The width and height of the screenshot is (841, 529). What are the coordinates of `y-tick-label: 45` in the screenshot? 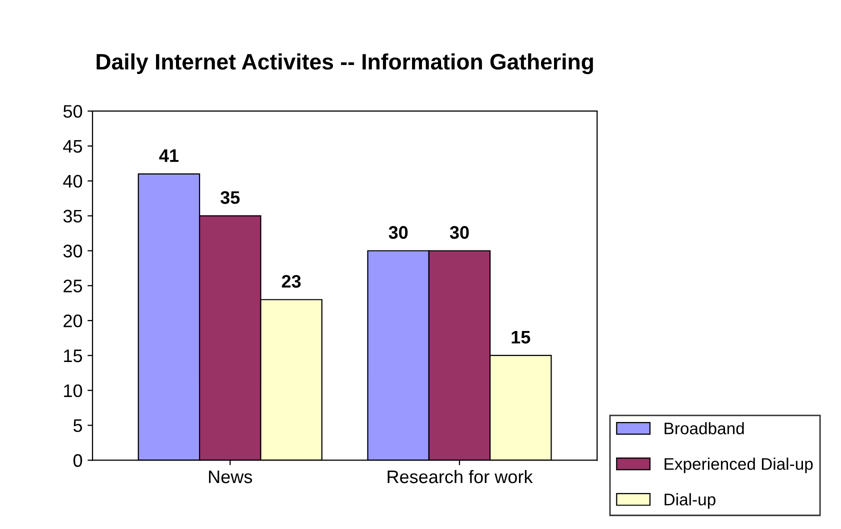 It's located at (72, 146).